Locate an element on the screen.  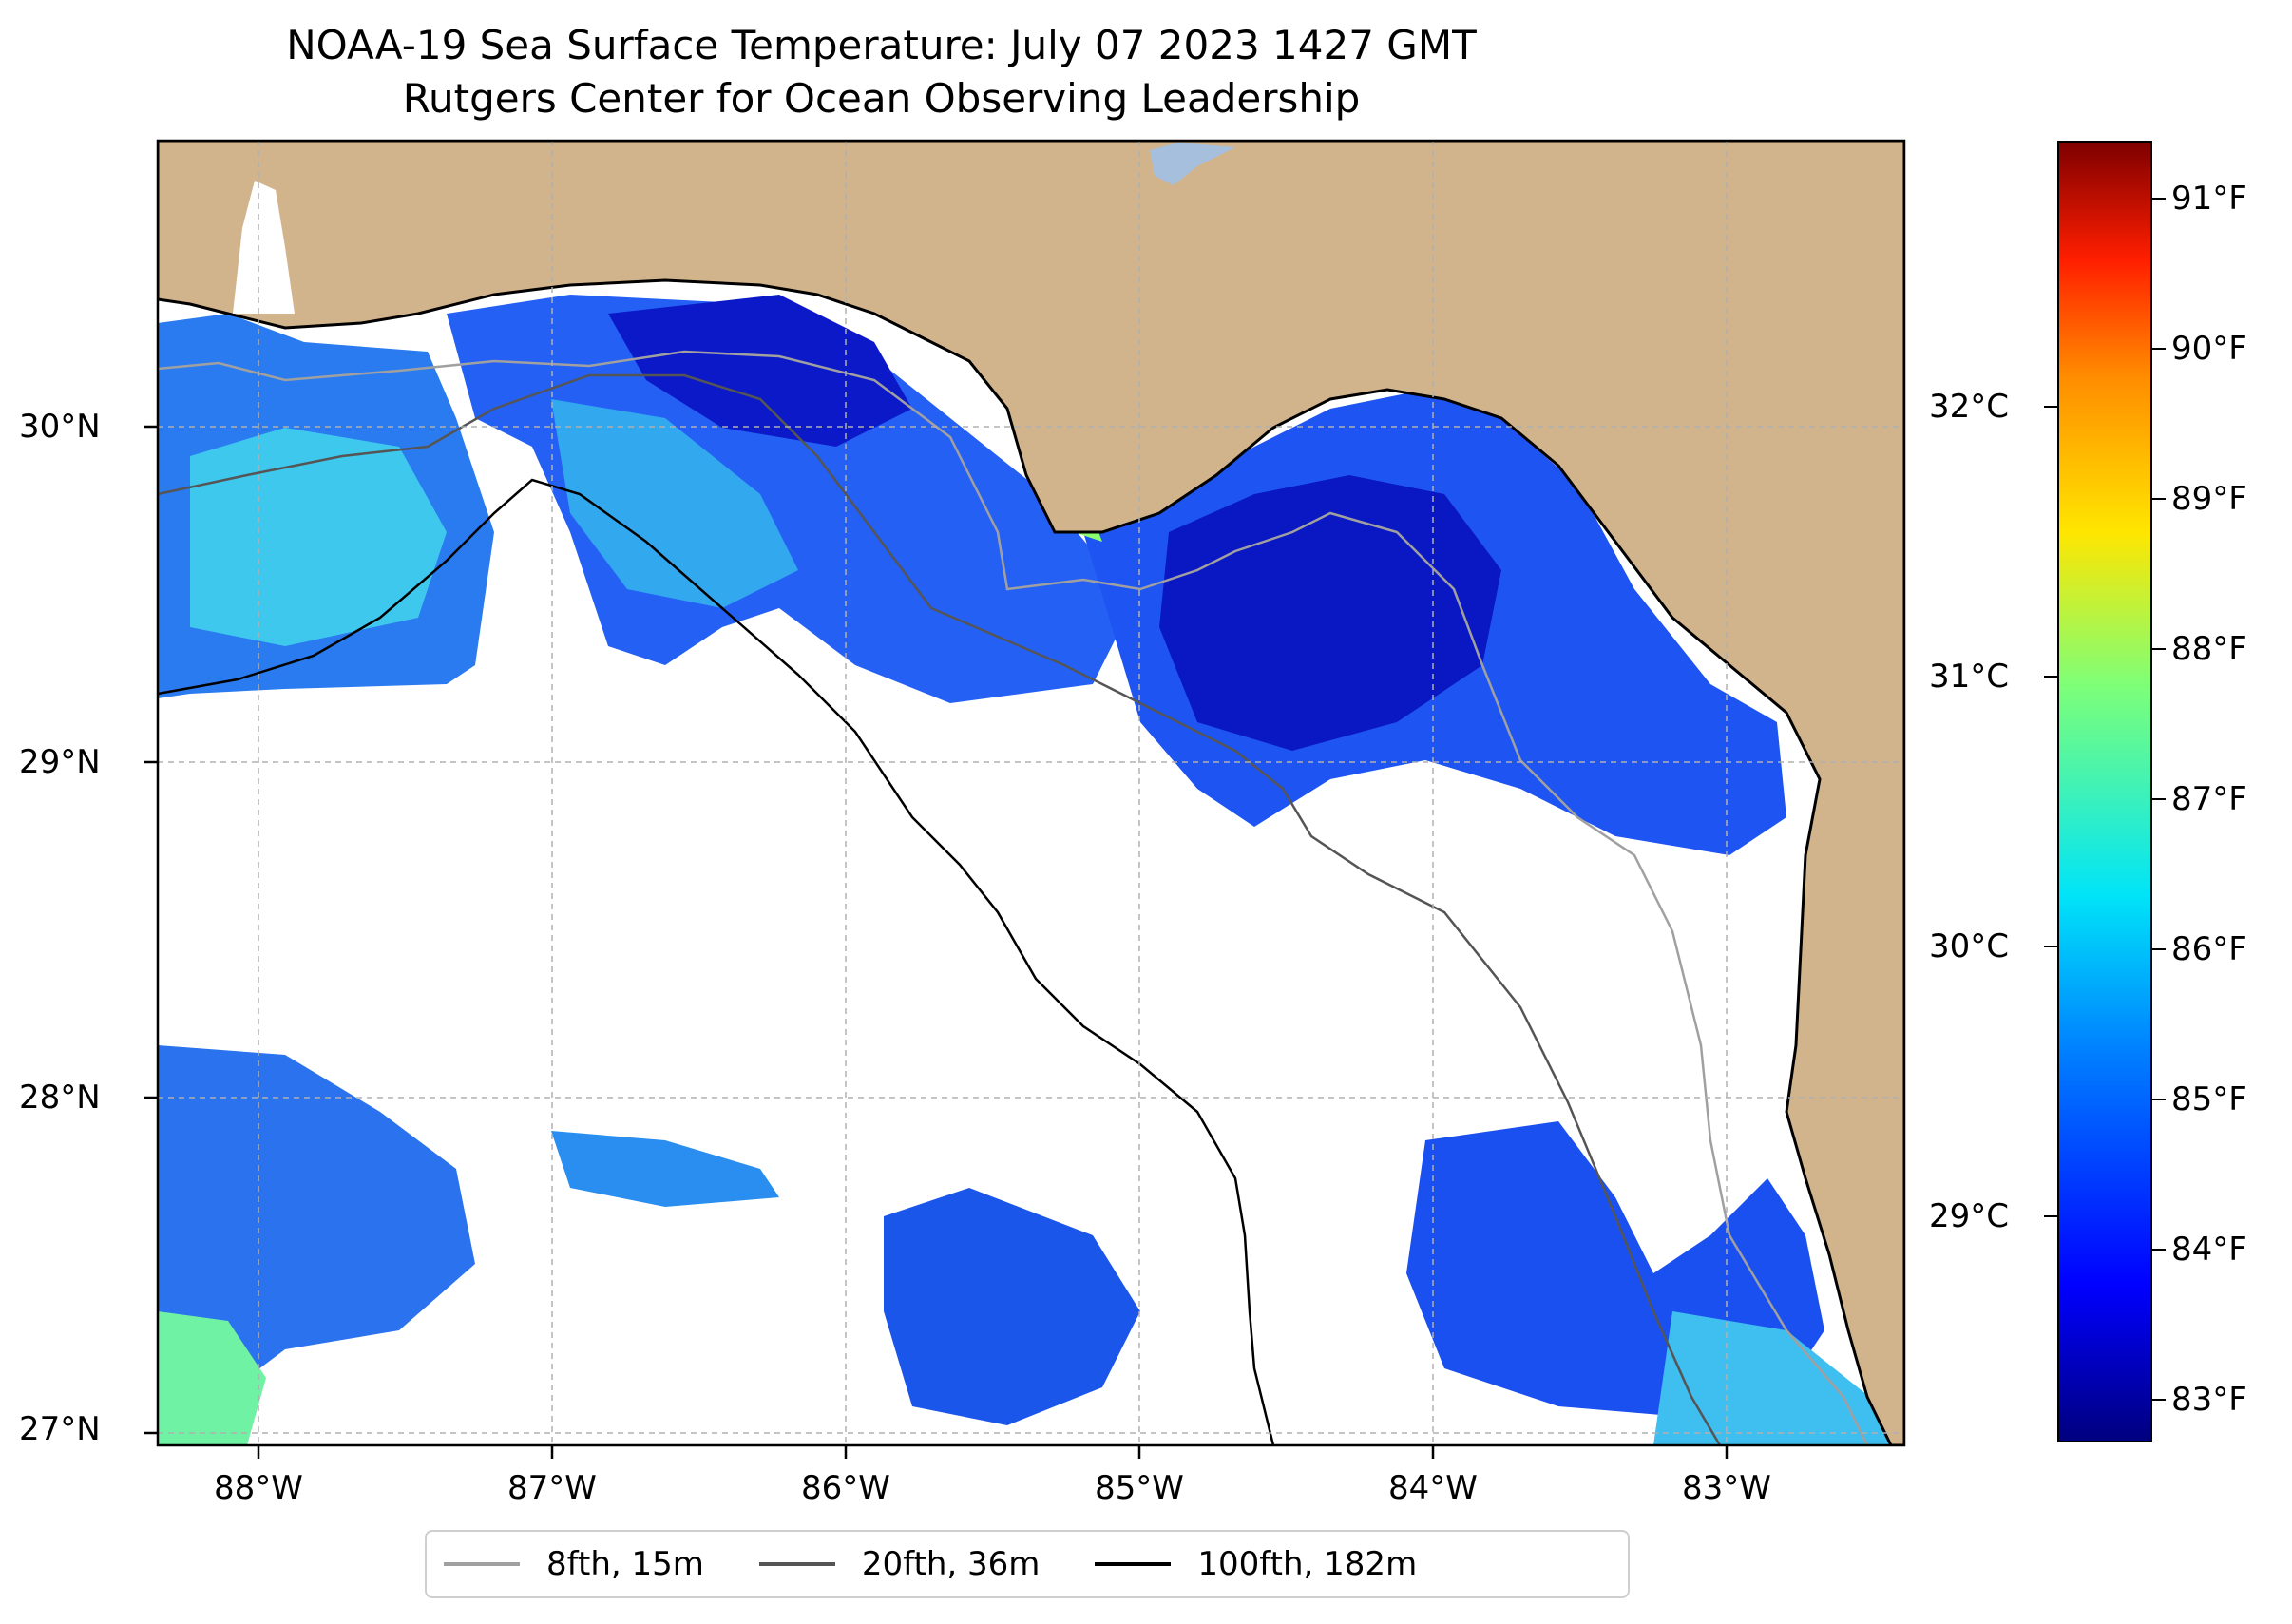
cb-tick-30c is located at coordinates (2050, 946).